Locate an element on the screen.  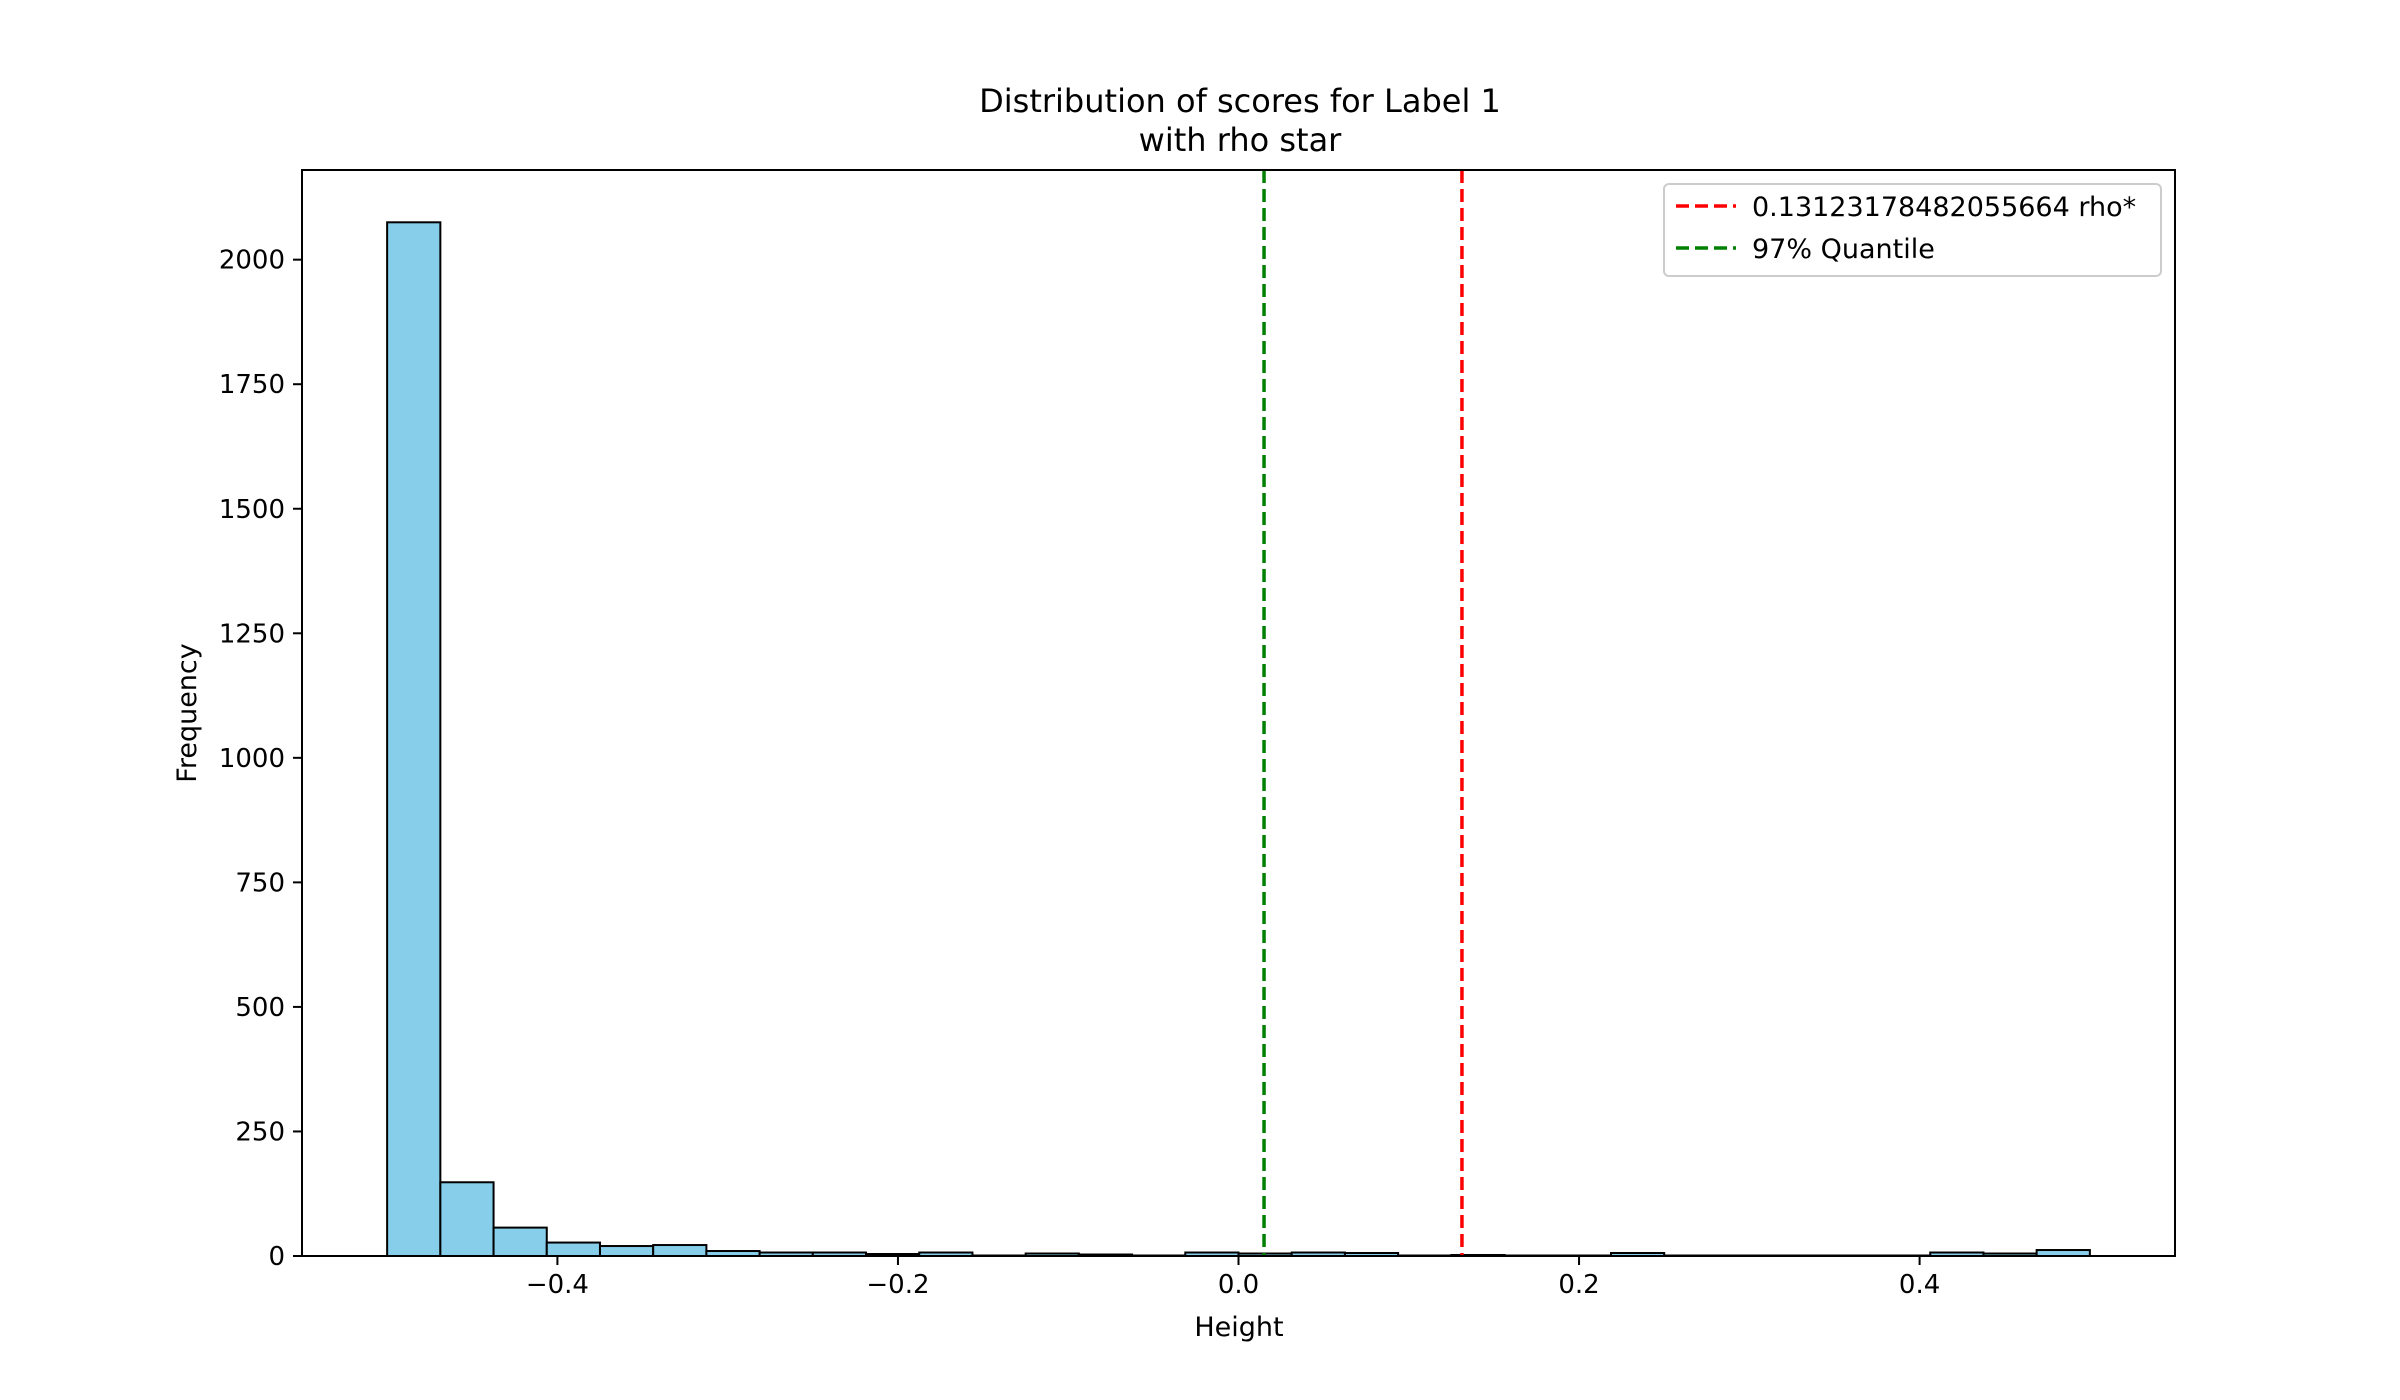
y-tick-label: 2000 is located at coordinates (252, 261).